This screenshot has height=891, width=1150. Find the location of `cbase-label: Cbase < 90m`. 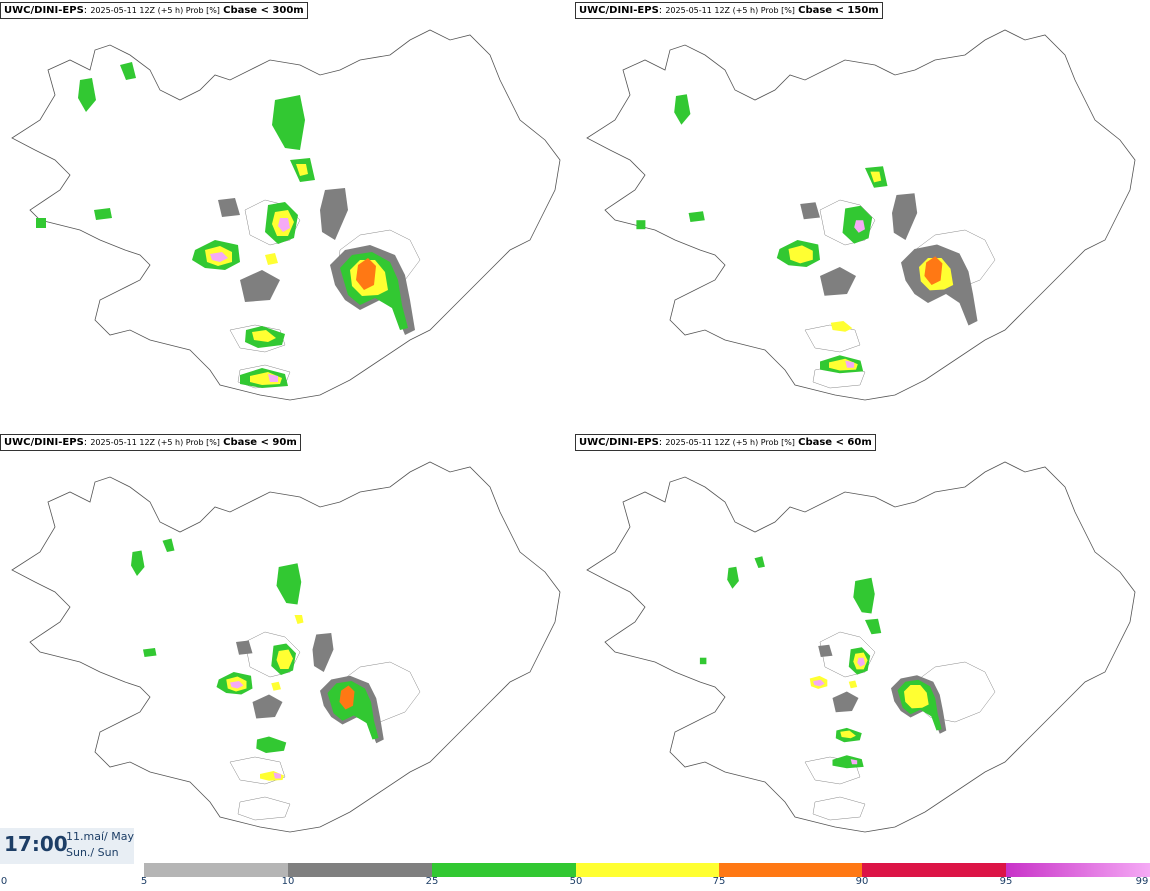

cbase-label: Cbase < 90m is located at coordinates (260, 442).